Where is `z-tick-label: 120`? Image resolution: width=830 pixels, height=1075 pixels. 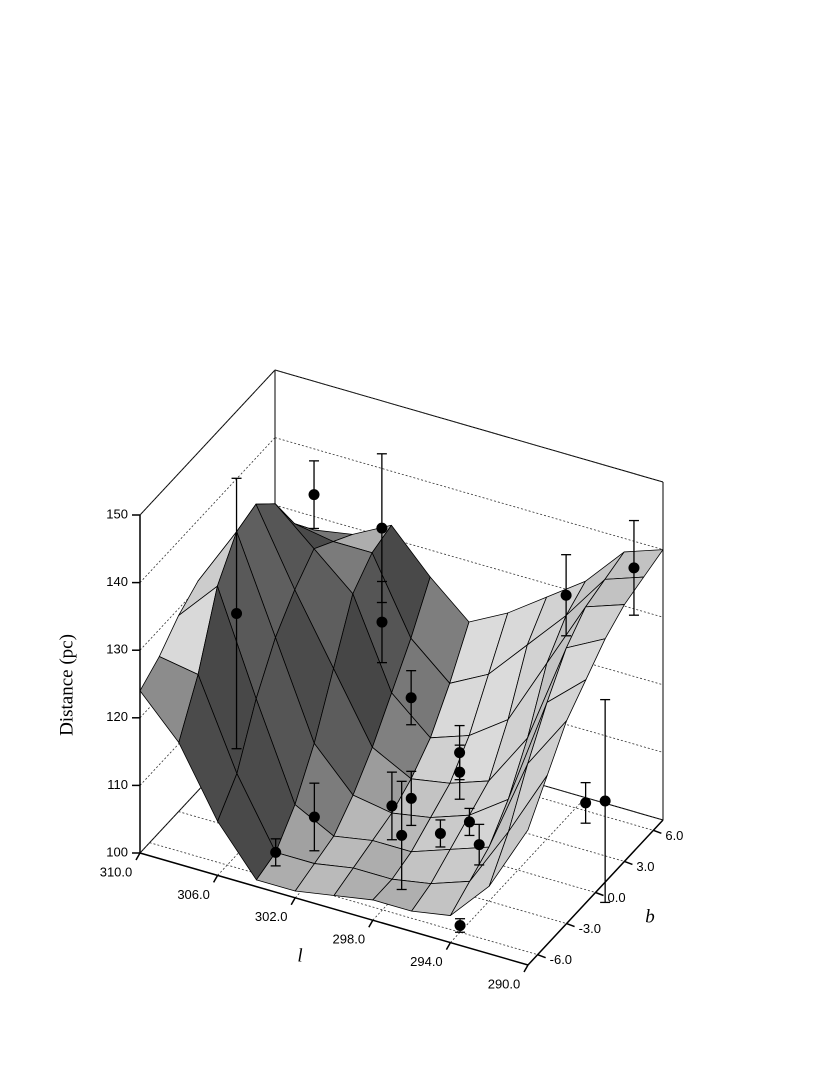
z-tick-label: 120 is located at coordinates (117, 716).